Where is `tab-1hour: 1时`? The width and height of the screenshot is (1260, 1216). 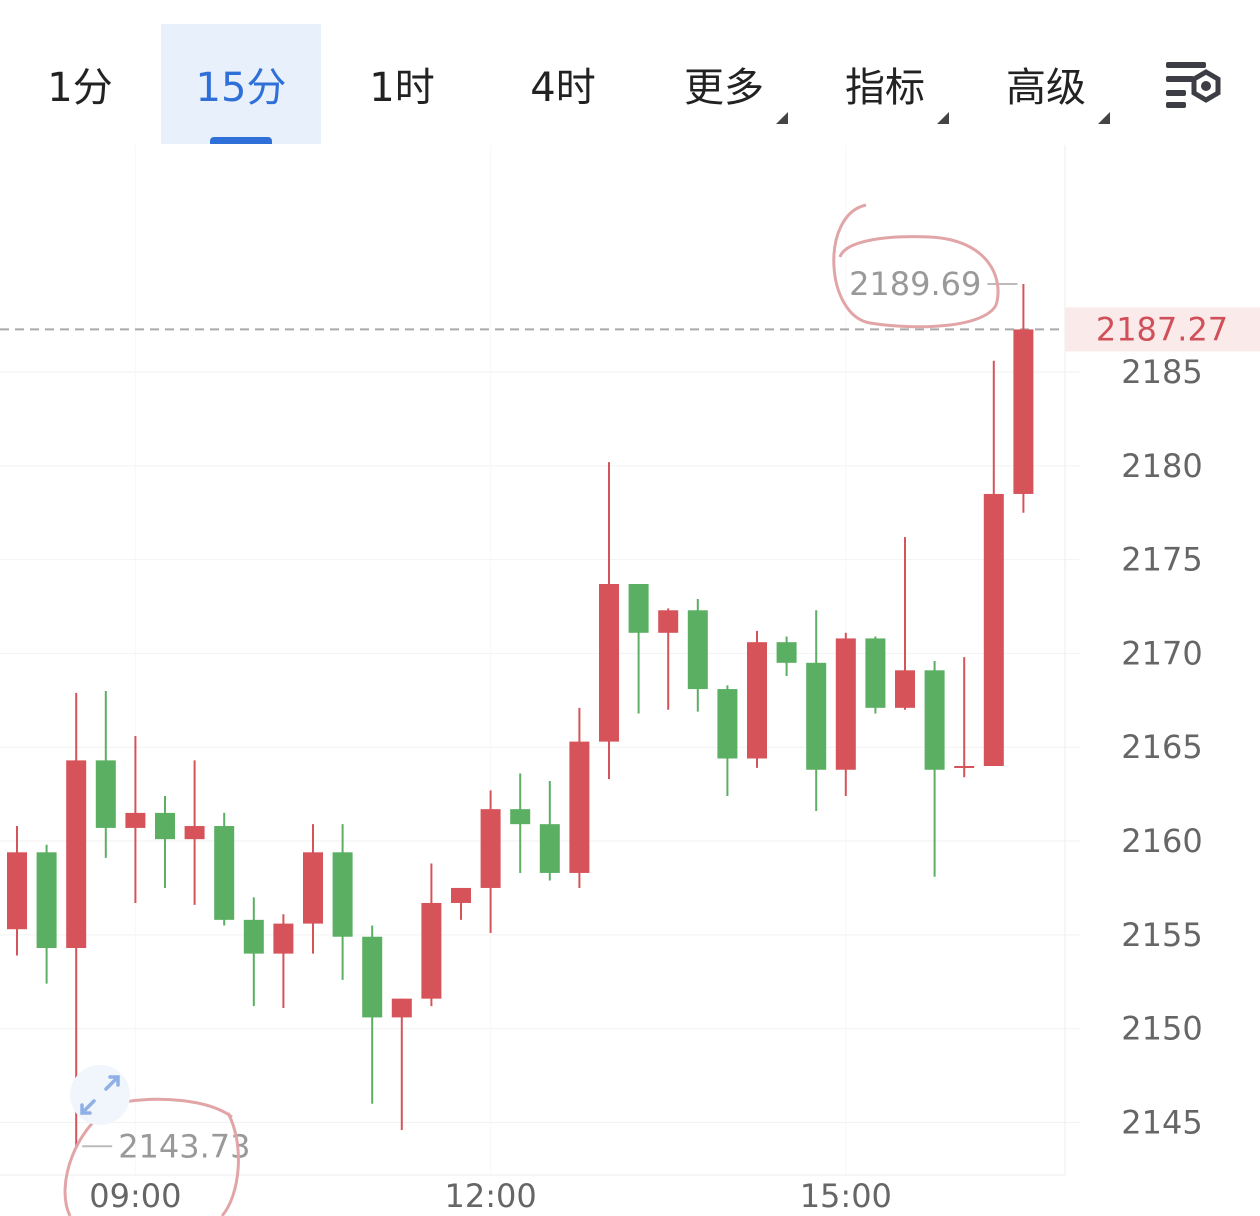 tab-1hour: 1时 is located at coordinates (402, 84).